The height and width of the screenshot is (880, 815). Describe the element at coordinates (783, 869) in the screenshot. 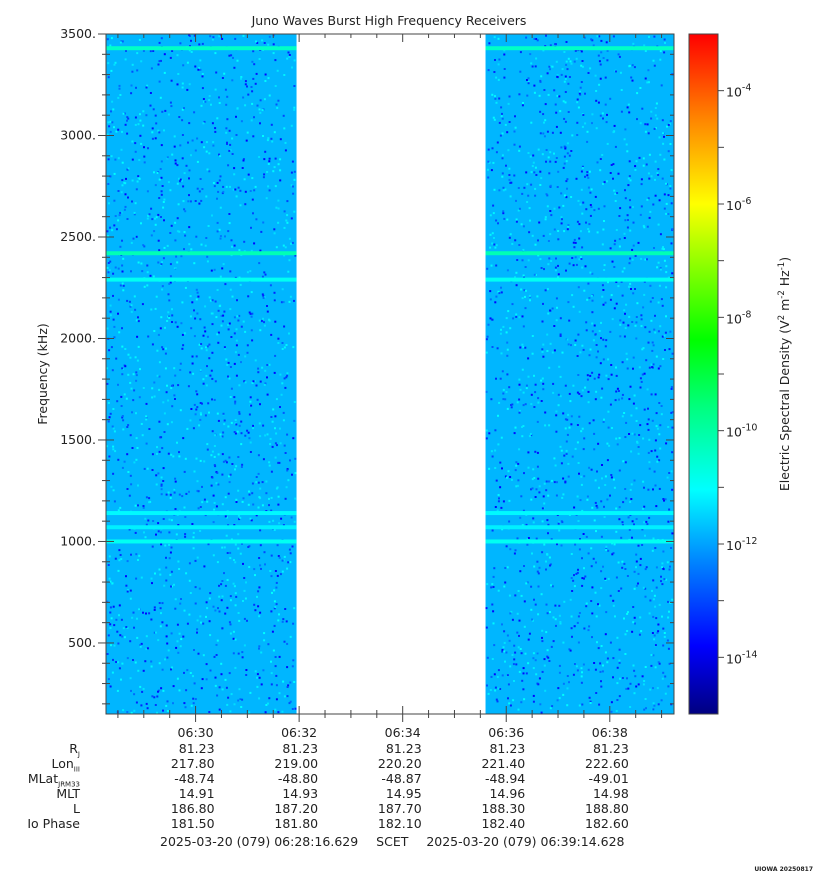

I see `uiowa-stamp: UIOWA 20250817` at that location.